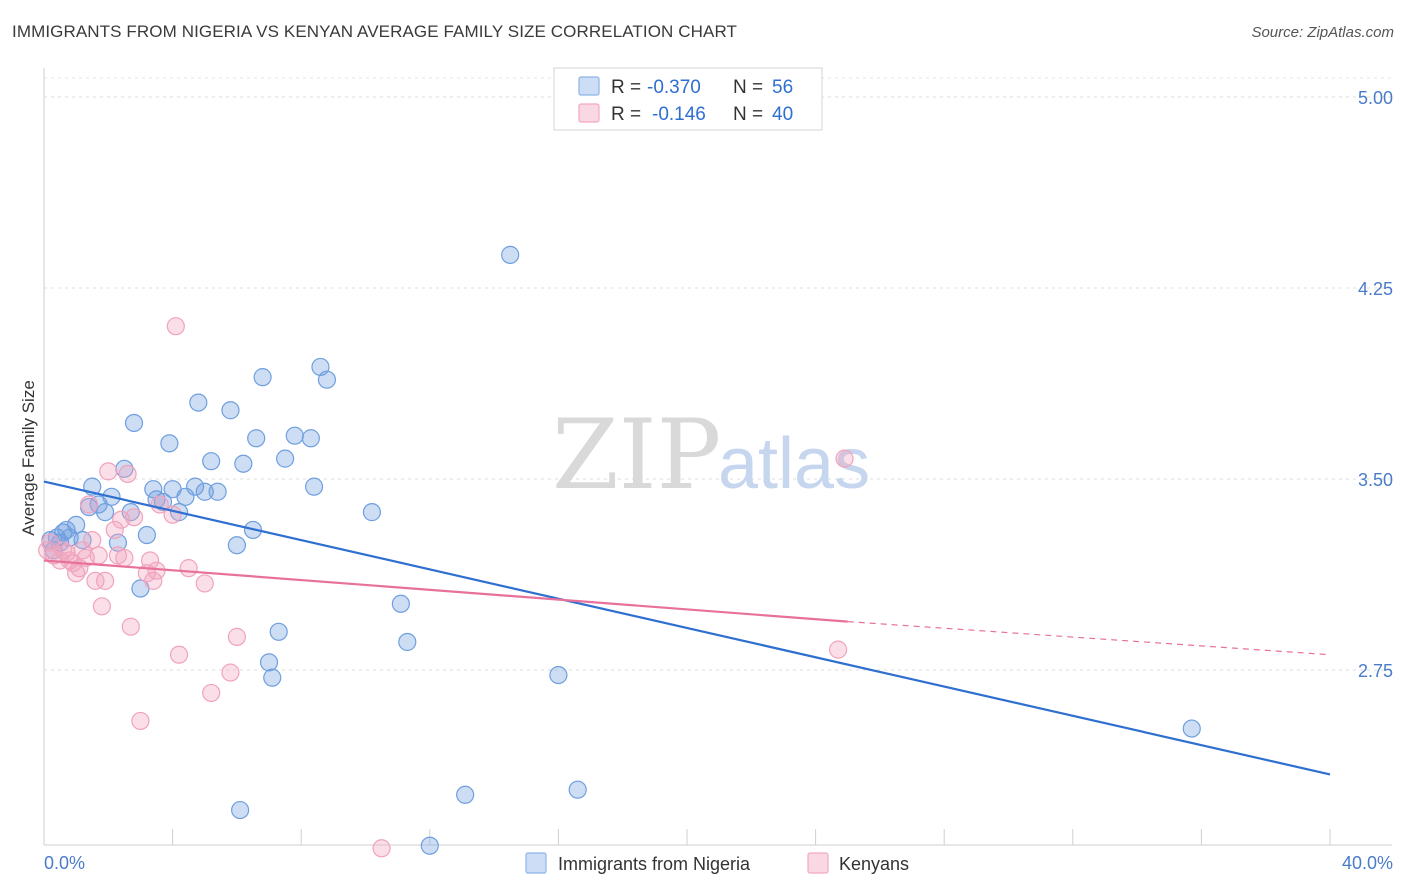 The image size is (1406, 892). Describe the element at coordinates (679, 114) in the screenshot. I see `legend-r-value-kenyans: -0.146` at that location.